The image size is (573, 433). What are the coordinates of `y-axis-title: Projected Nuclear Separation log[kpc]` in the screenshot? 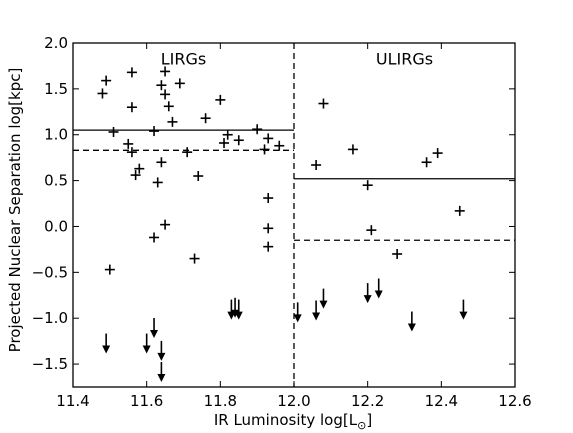 It's located at (15, 210).